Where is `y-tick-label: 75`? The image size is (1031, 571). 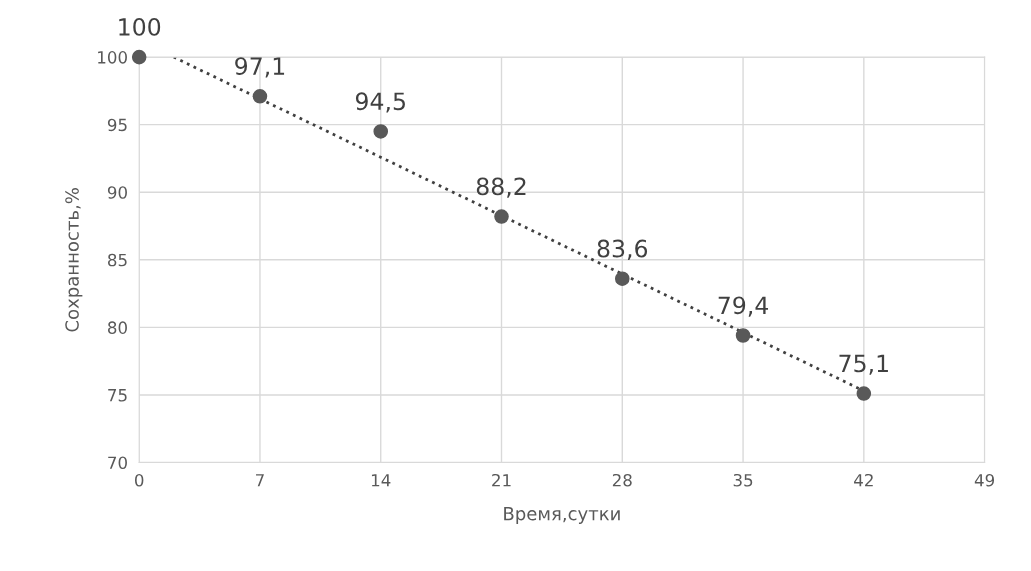
y-tick-label: 75 is located at coordinates (117, 395).